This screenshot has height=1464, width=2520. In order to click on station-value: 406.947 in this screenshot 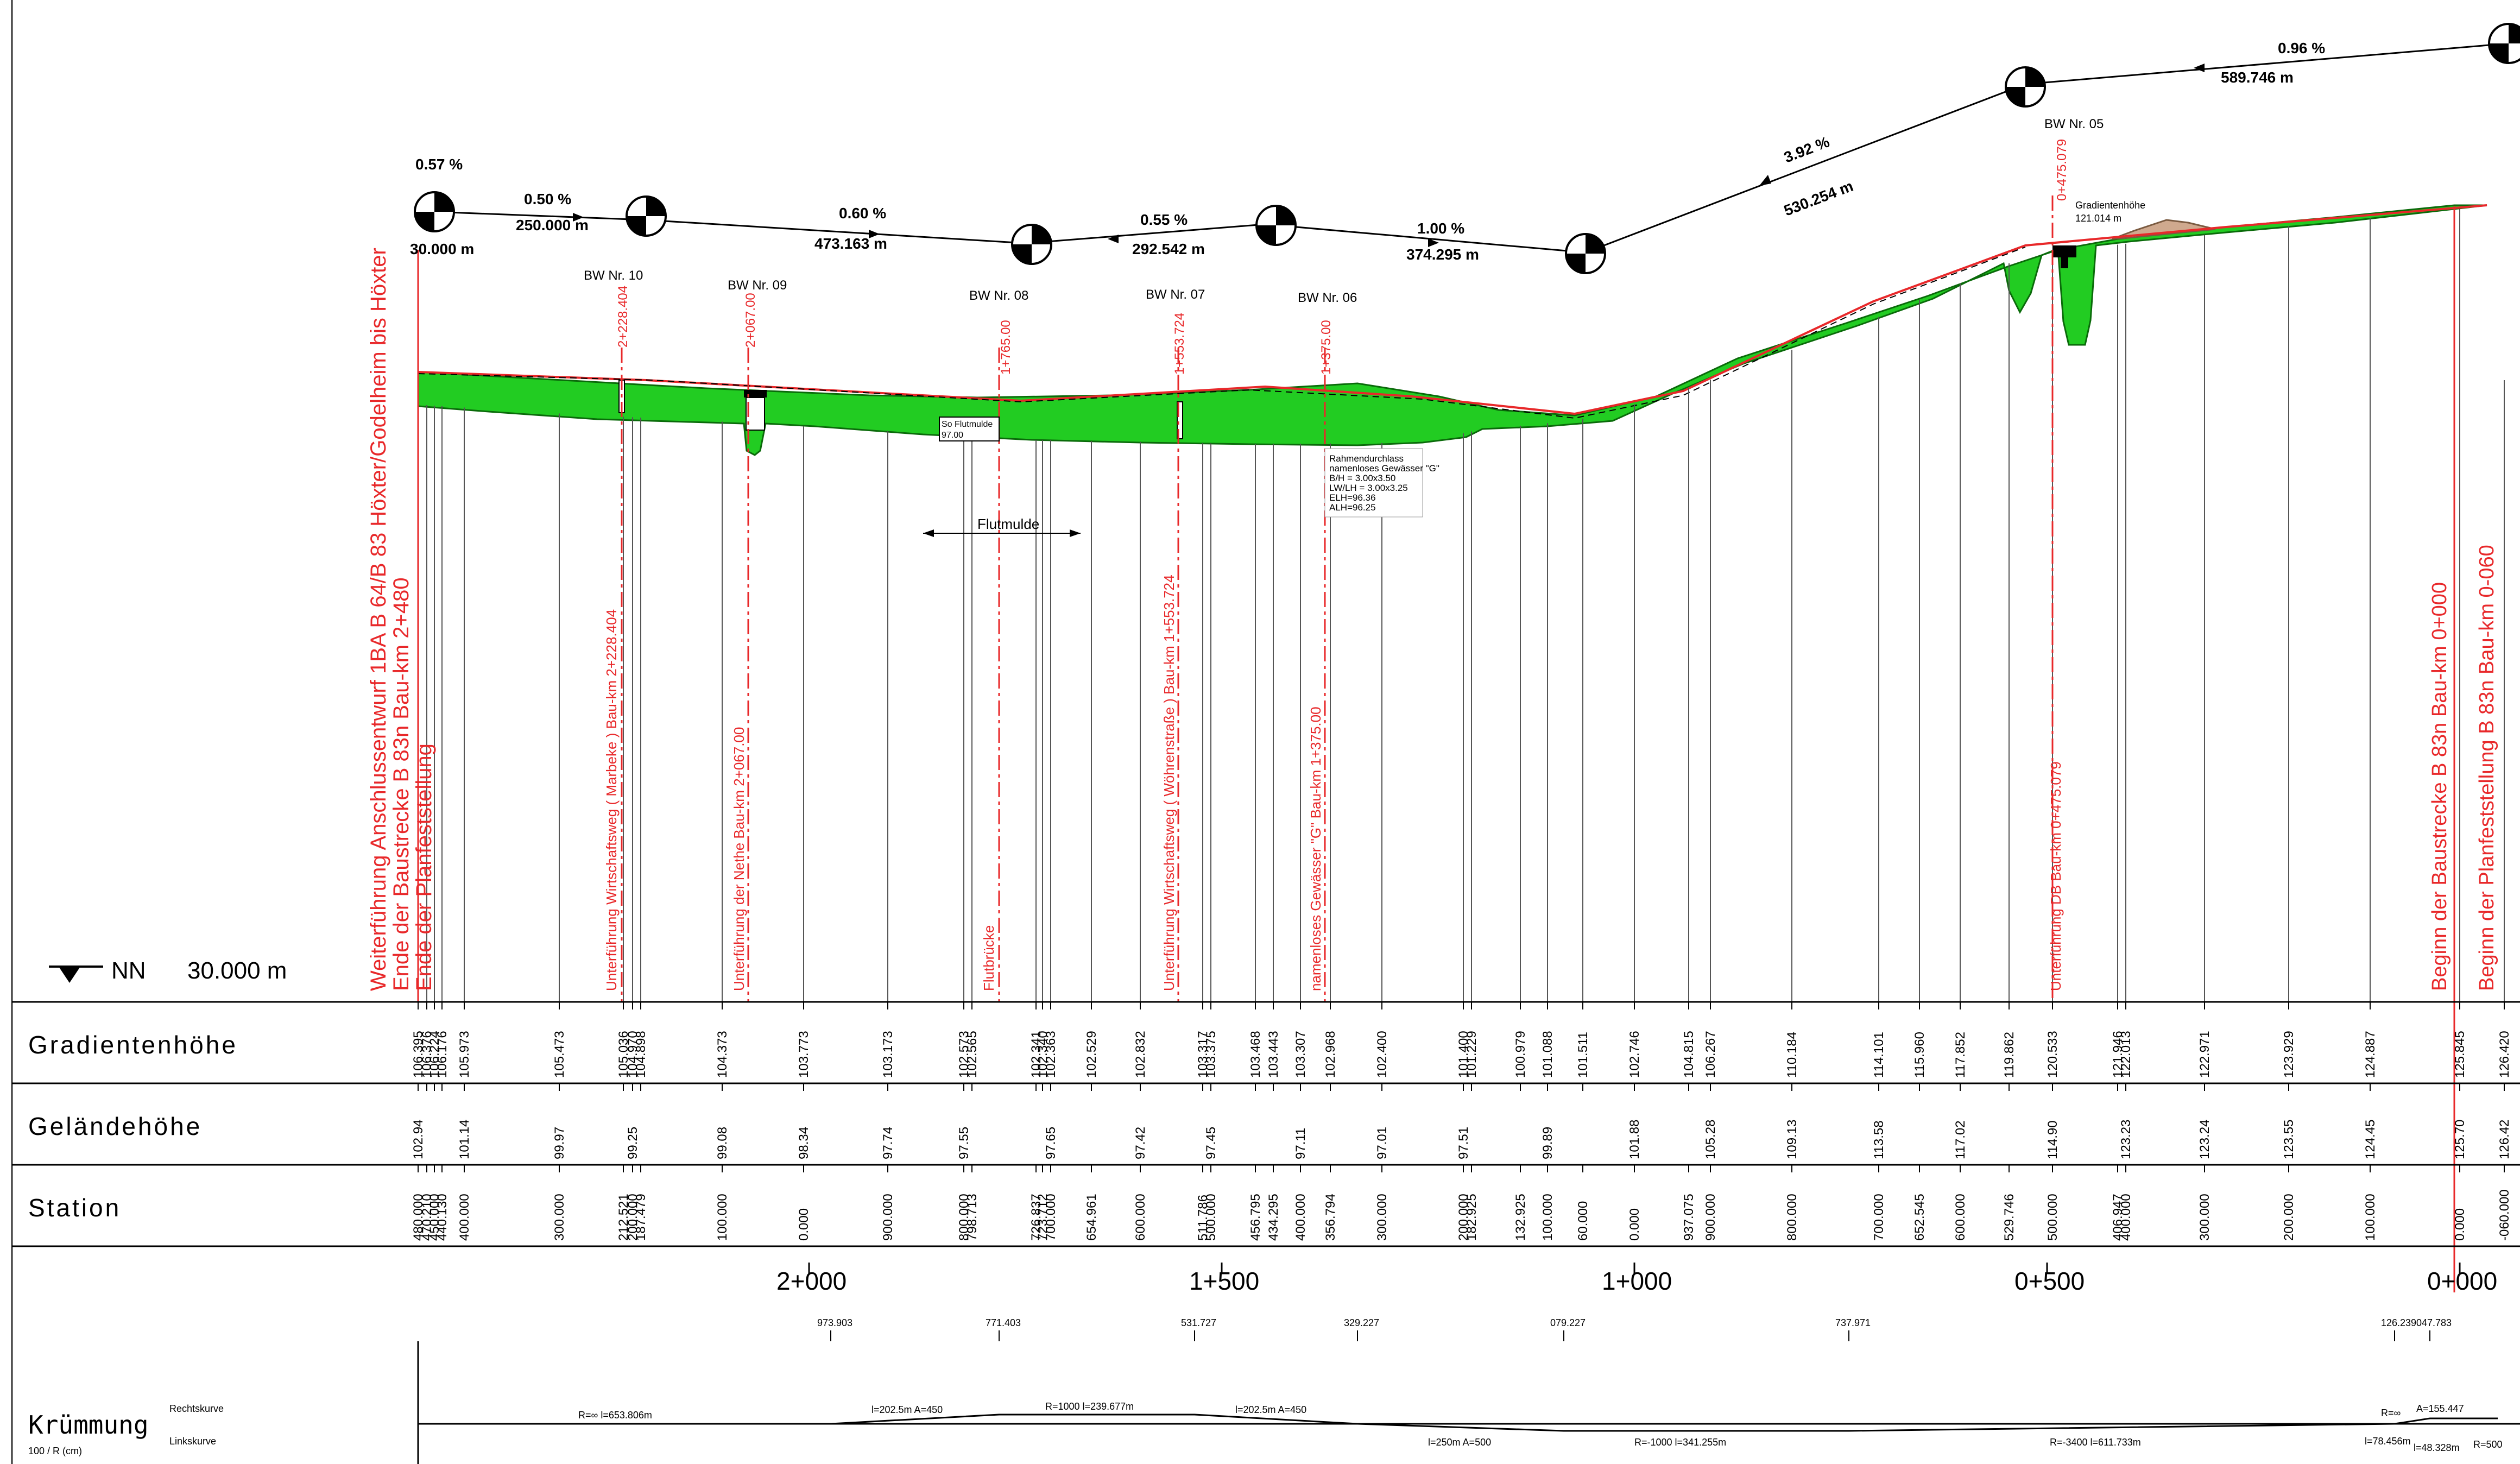, I will do `click(2118, 1217)`.